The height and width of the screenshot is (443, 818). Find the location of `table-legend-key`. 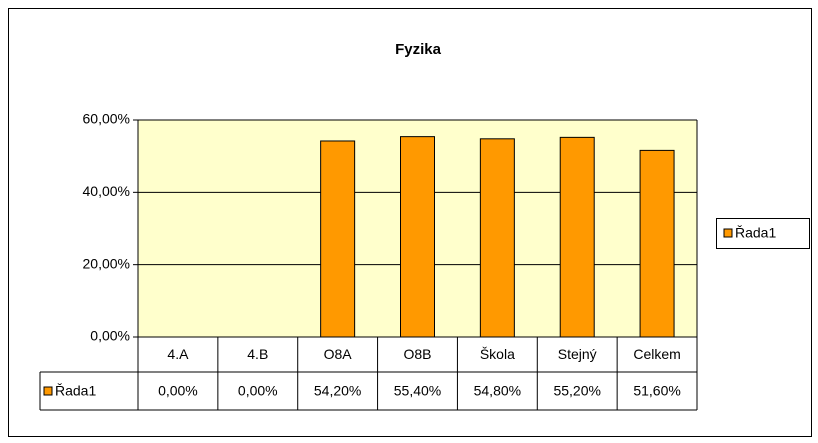

table-legend-key is located at coordinates (48, 391).